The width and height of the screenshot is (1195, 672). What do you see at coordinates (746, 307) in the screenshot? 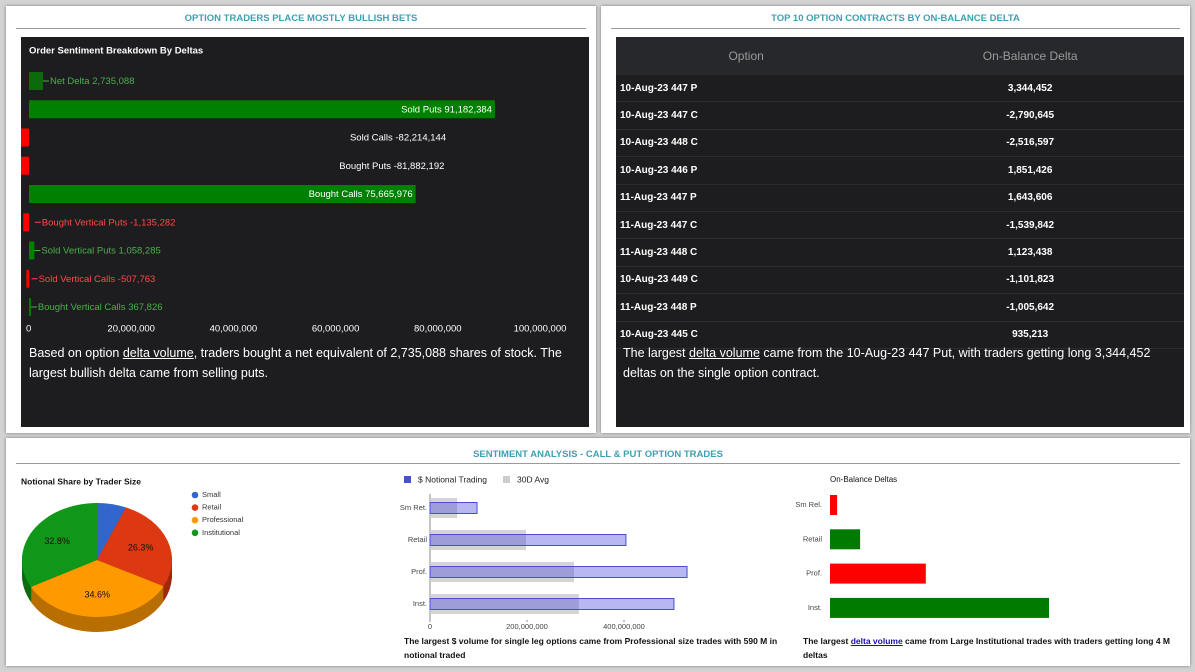
I see `cell: 11-Aug-23 448 P` at bounding box center [746, 307].